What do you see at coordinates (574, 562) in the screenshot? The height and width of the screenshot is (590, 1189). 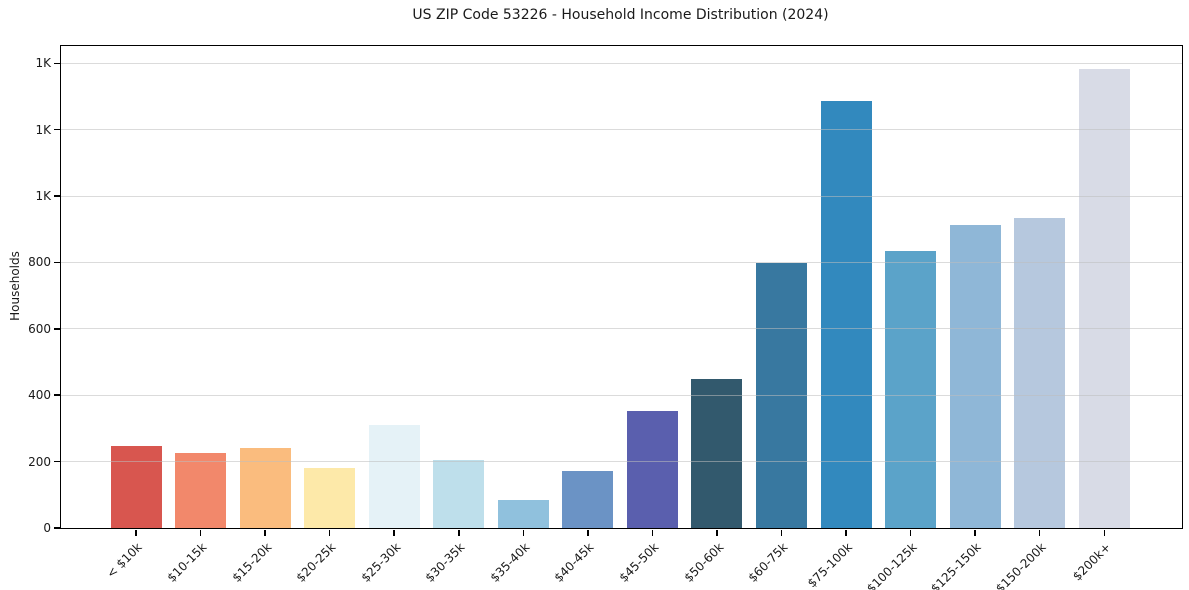 I see `x-tick-label: $40-45k` at bounding box center [574, 562].